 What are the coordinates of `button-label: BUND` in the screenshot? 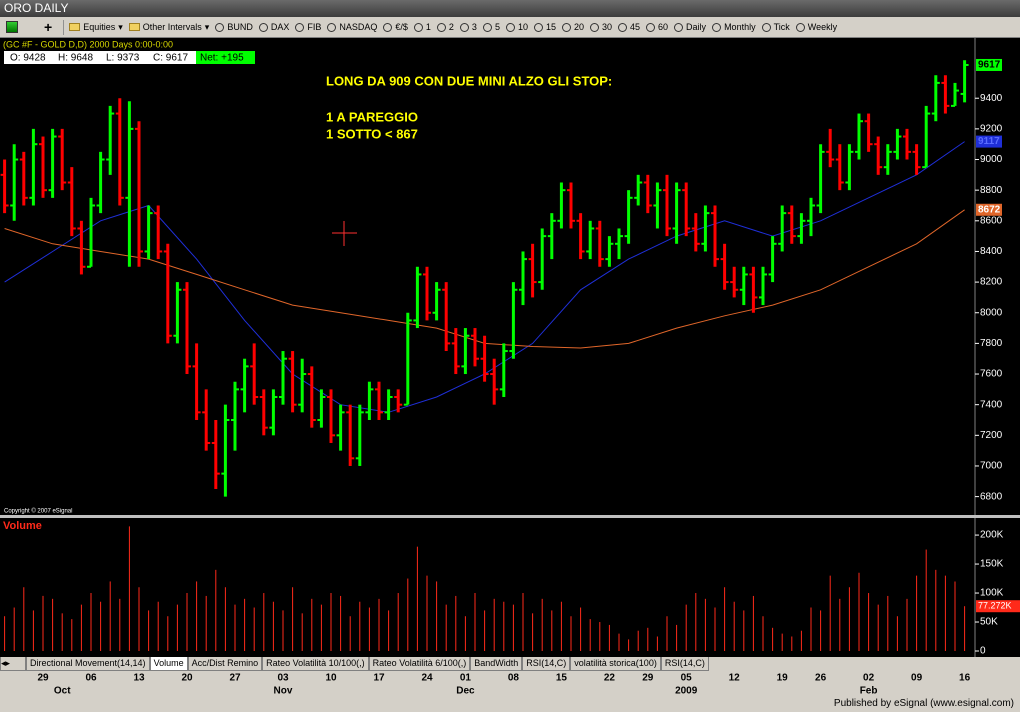 It's located at (240, 27).